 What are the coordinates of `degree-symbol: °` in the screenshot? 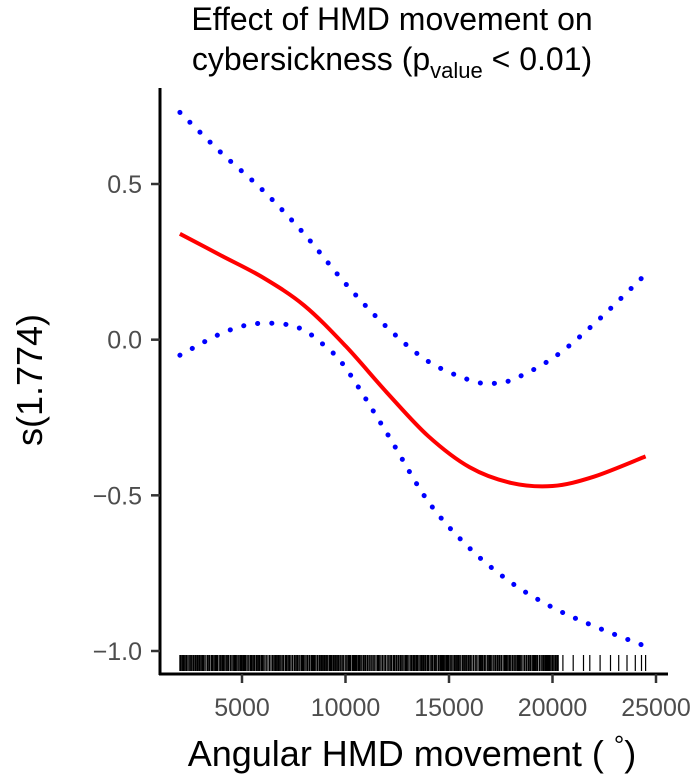 It's located at (619, 745).